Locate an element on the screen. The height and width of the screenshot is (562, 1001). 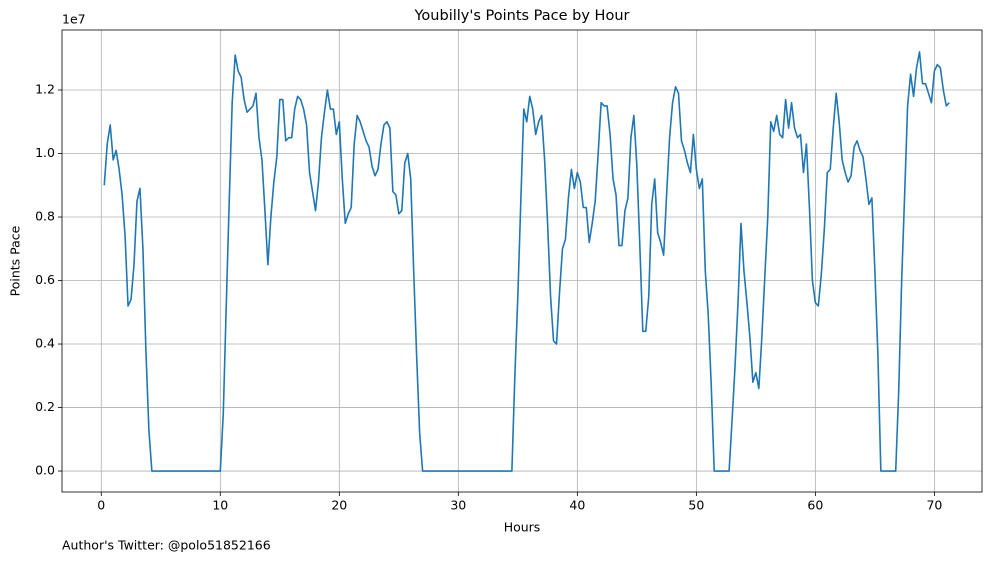
x-tick-label: 40 is located at coordinates (577, 505).